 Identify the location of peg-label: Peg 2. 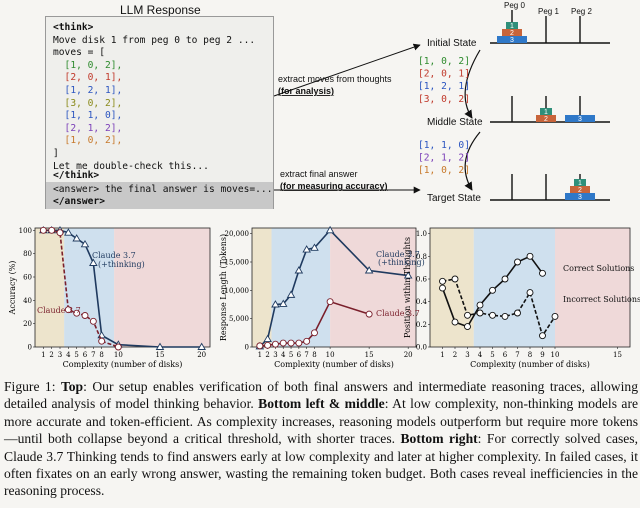
(581, 11).